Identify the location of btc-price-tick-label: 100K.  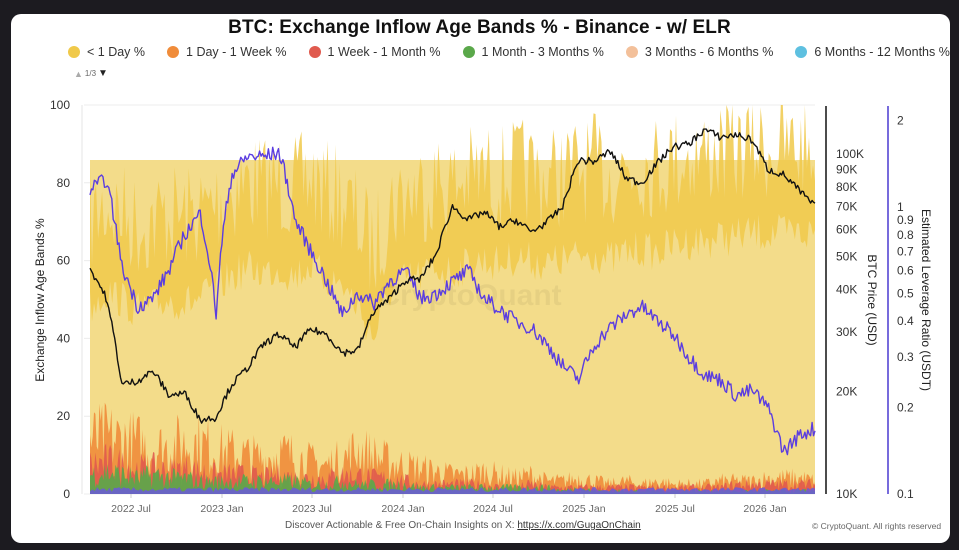
(850, 154).